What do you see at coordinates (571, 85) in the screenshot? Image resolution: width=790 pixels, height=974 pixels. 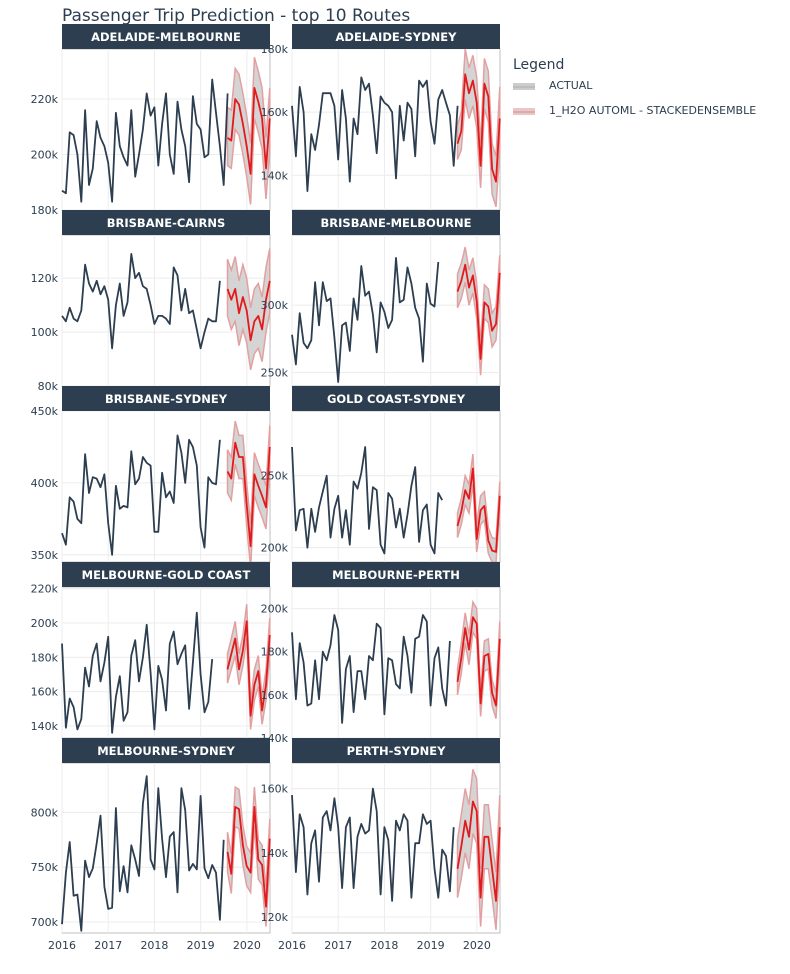 I see `legend-label-actual: ACTUAL` at bounding box center [571, 85].